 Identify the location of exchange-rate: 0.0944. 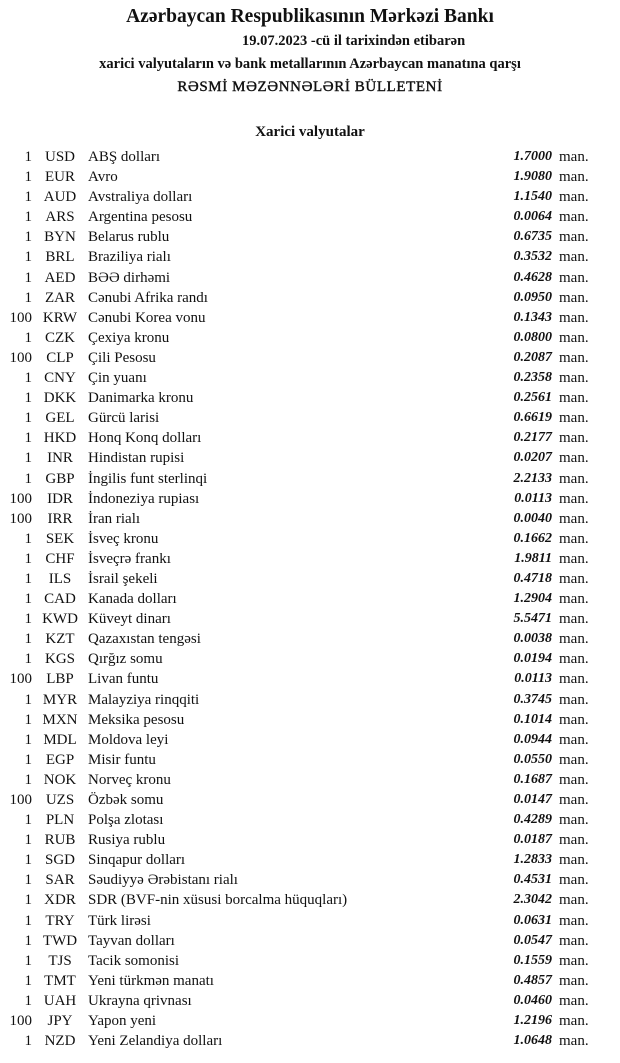
(533, 739).